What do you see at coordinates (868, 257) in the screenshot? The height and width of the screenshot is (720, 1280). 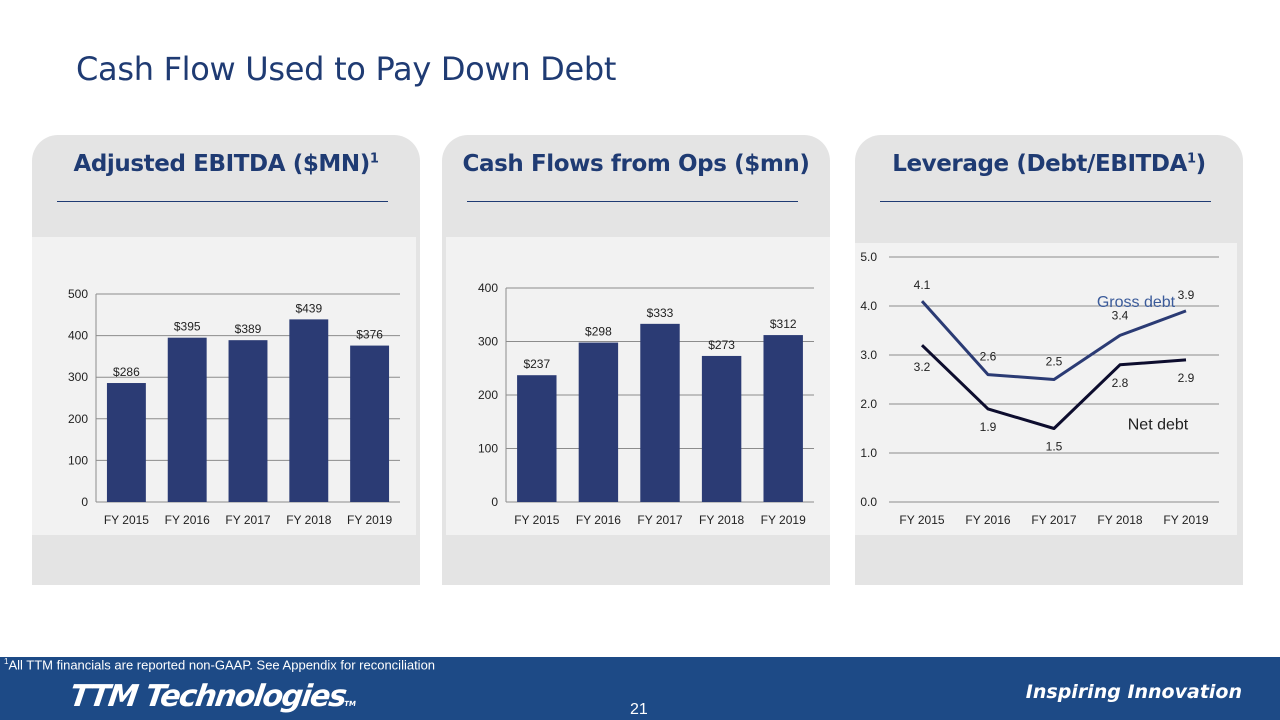 I see `y-tick-label: 5.0` at bounding box center [868, 257].